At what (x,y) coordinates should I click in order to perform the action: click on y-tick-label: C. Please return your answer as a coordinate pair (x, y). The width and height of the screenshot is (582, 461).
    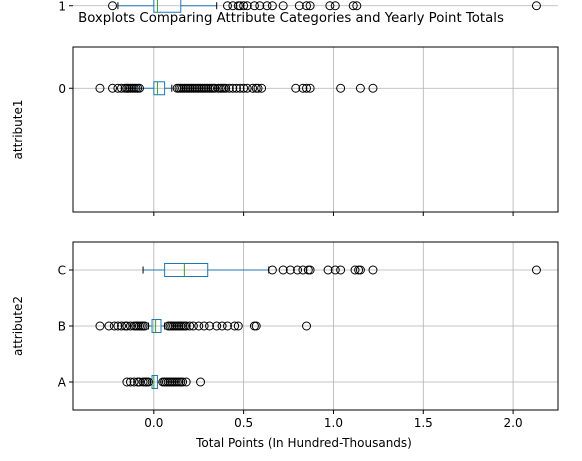
    Looking at the image, I should click on (62, 271).